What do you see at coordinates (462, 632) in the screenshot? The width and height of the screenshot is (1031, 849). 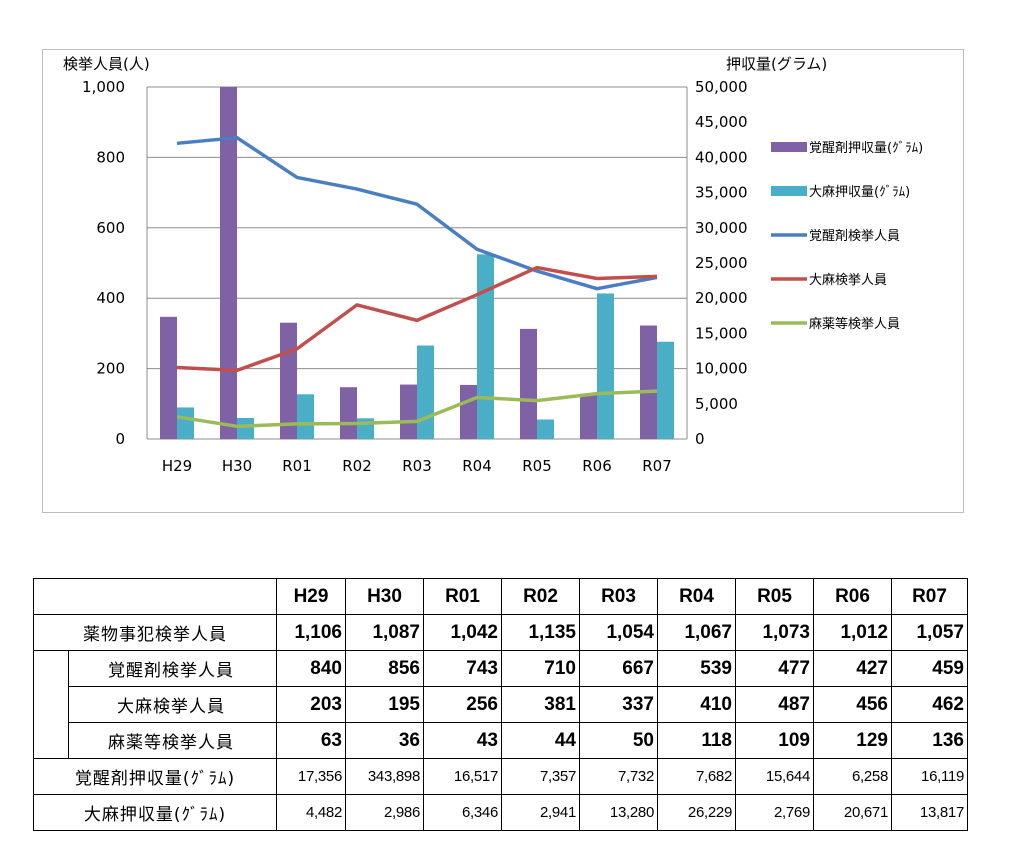 I see `table-cell: 1,042` at bounding box center [462, 632].